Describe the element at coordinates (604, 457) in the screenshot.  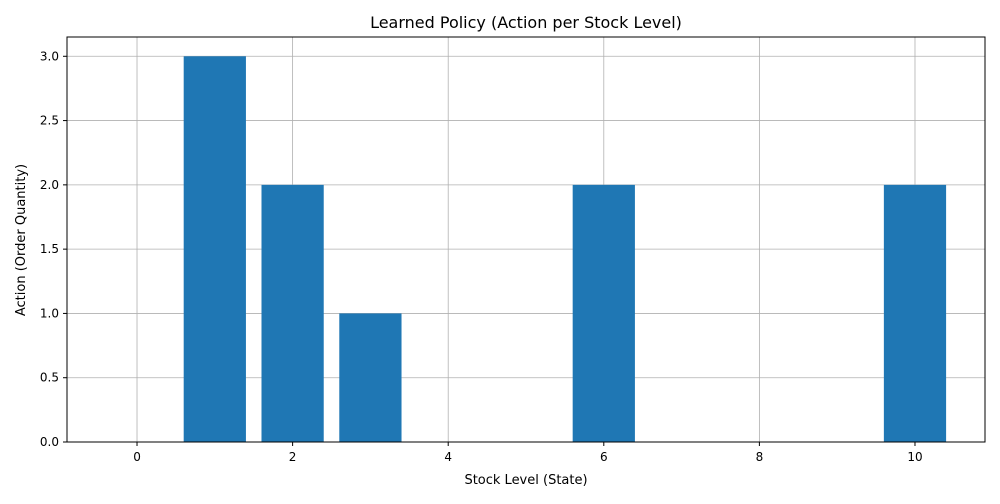
I see `x-tick-label: 6` at that location.